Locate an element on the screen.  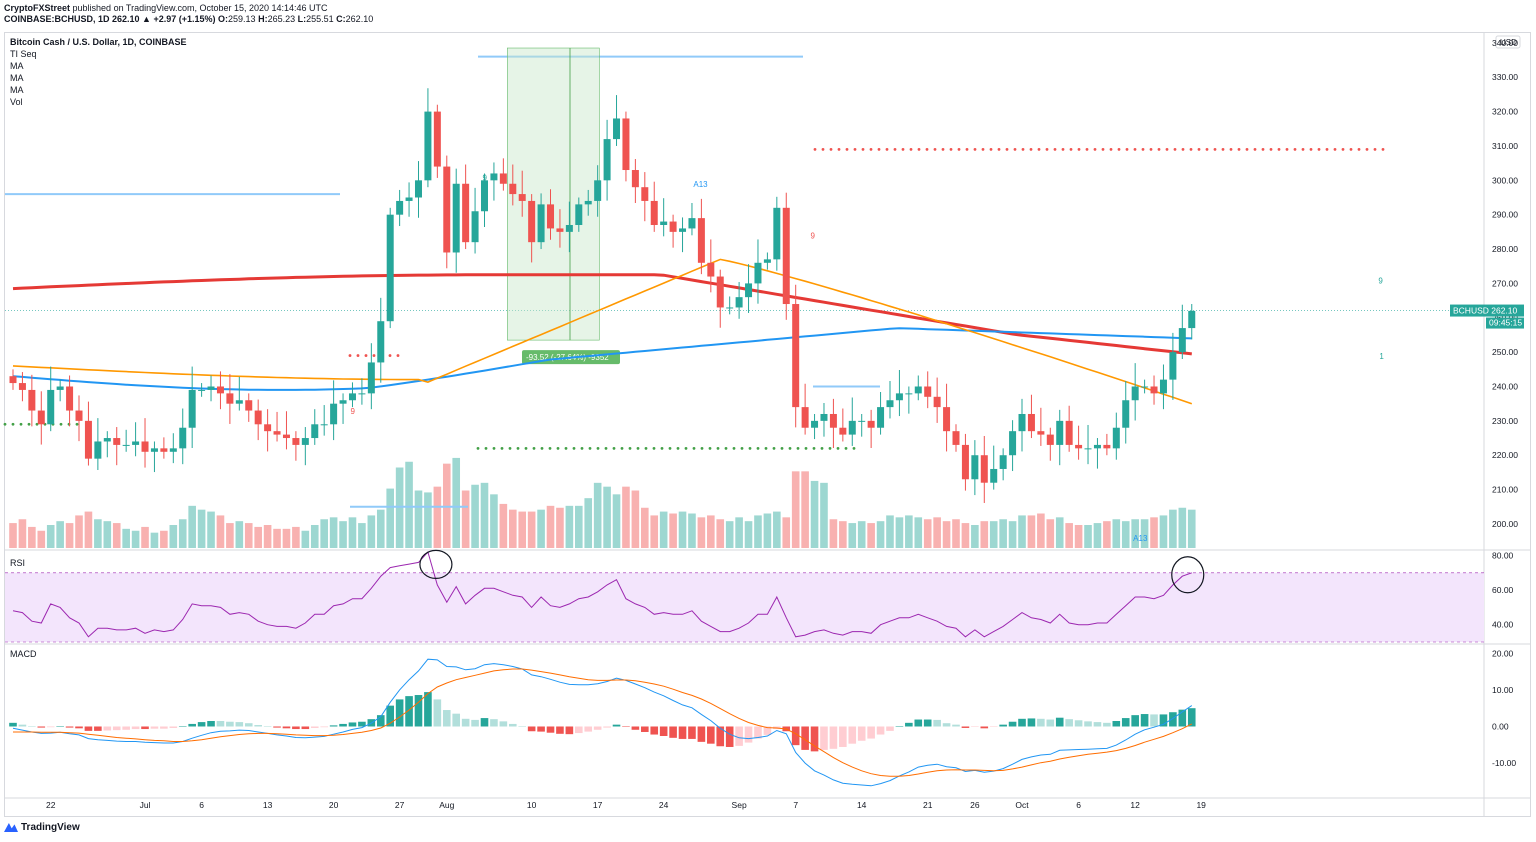
x-tick-label: 10 is located at coordinates (532, 805).